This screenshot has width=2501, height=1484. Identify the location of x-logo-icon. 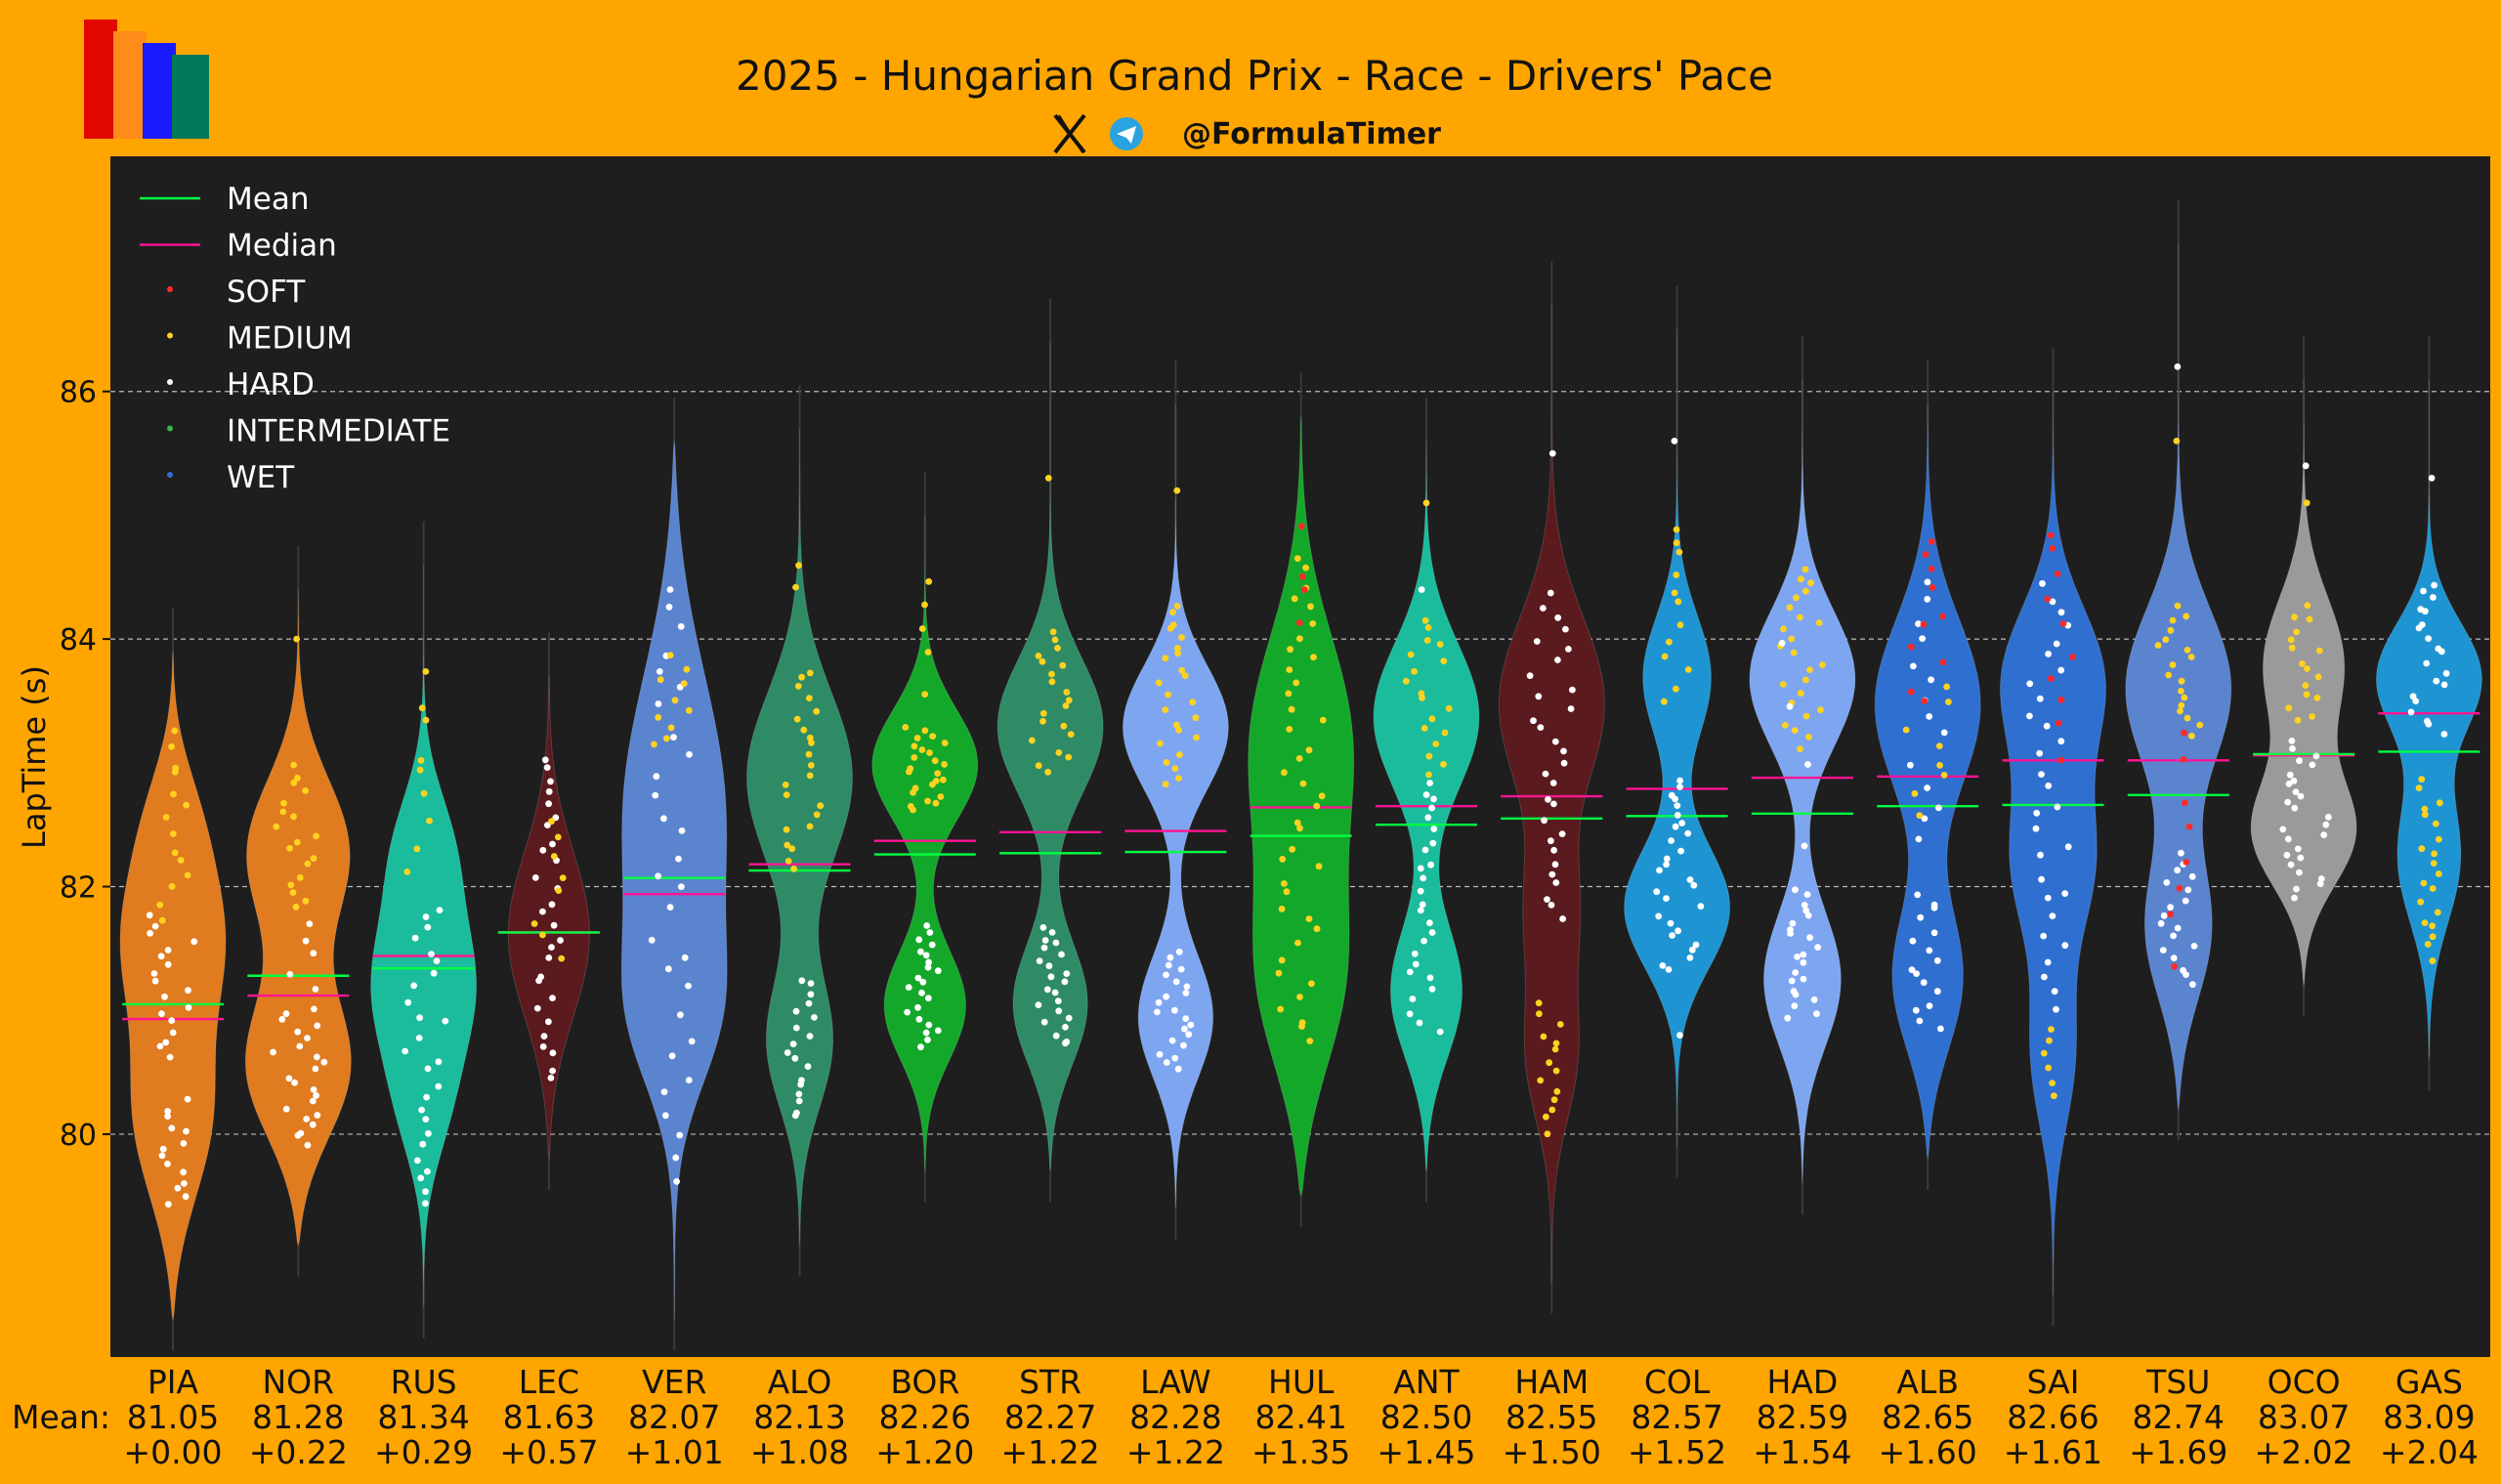
(1069, 133).